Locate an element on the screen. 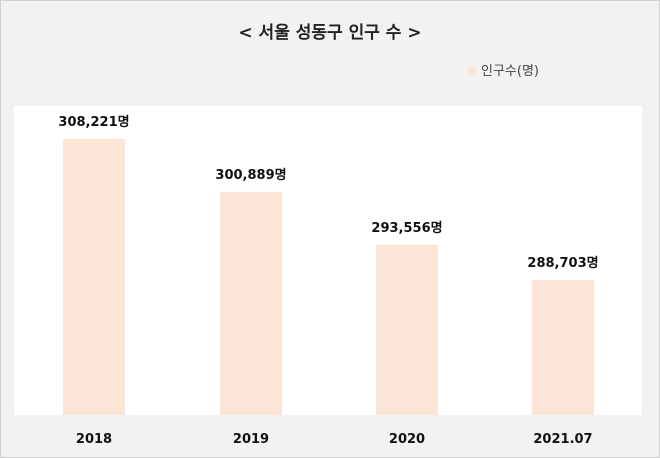 The width and height of the screenshot is (660, 458). x-tick-2020: 2020 is located at coordinates (407, 439).